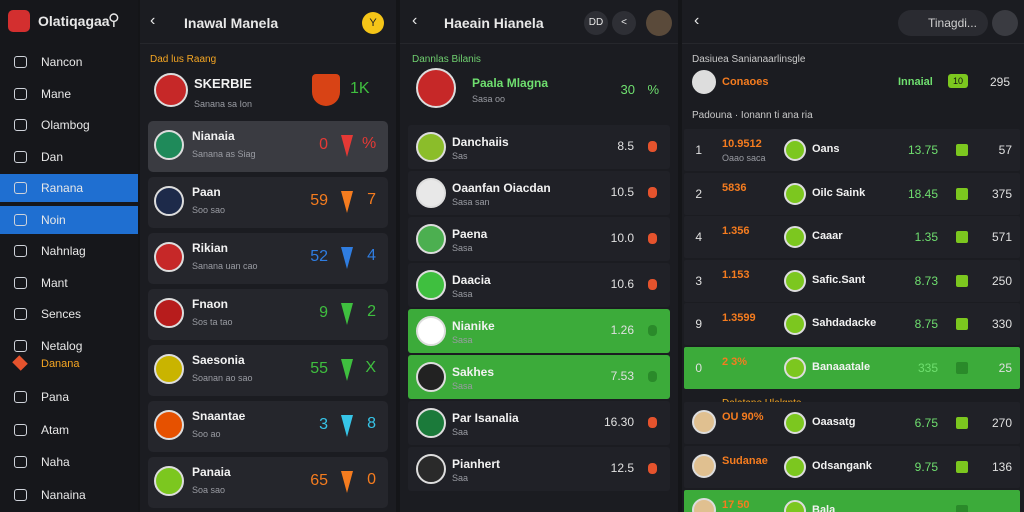  I want to click on list-row: 3 1.153 Safic.Sant 8.73 250, so click(852, 280).